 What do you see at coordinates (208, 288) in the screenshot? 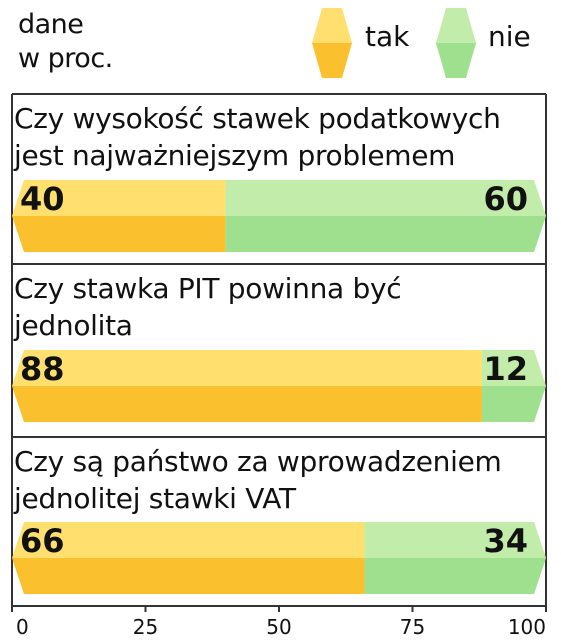
I see `question-2-line-1: Czy stawka PIT powinna być` at bounding box center [208, 288].